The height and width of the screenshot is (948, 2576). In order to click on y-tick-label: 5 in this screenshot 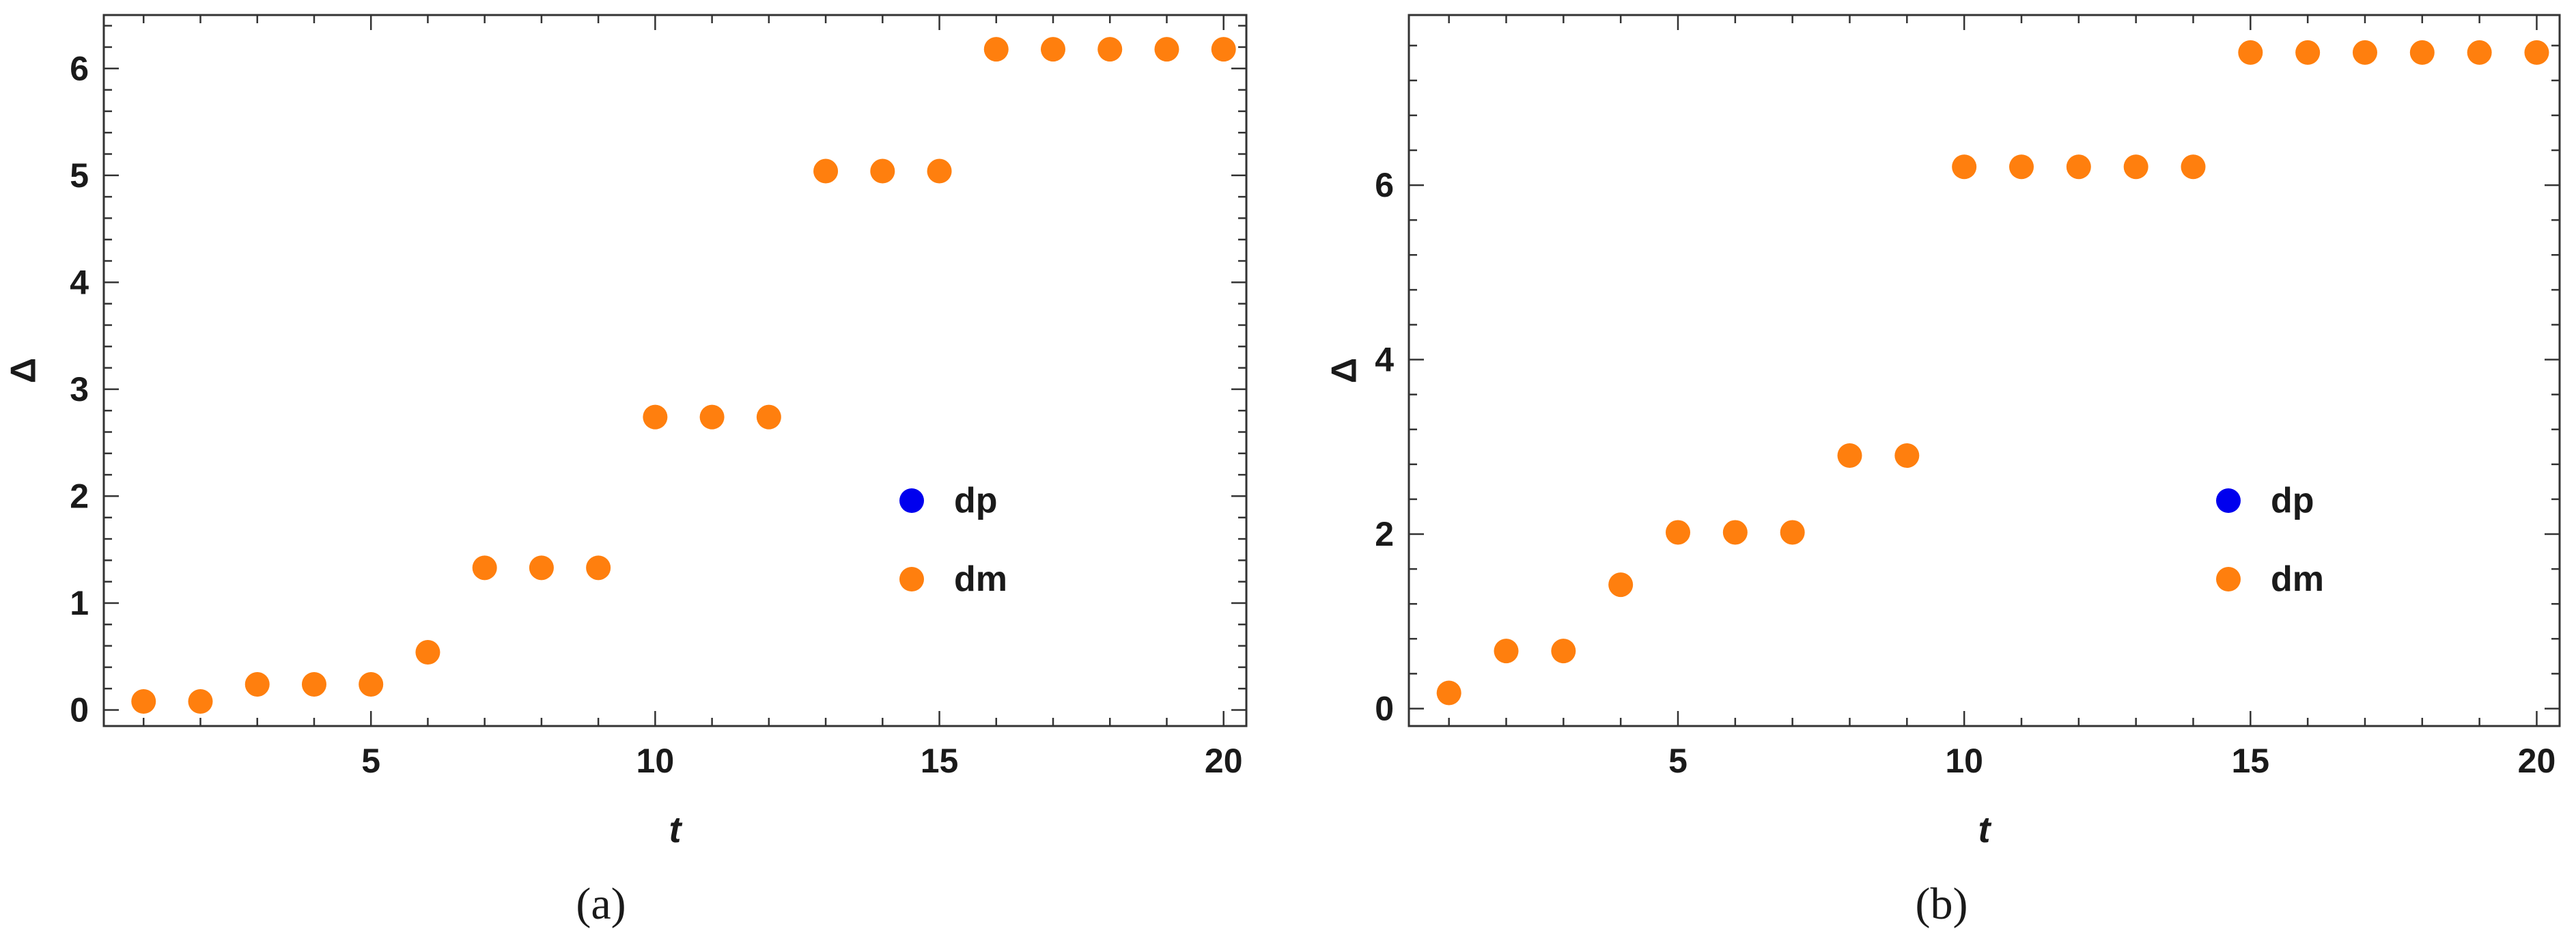, I will do `click(79, 175)`.